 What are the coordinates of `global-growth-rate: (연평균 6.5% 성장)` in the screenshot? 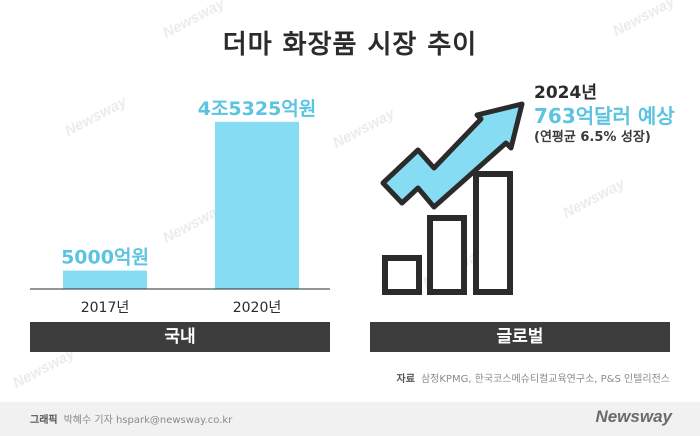 It's located at (592, 137).